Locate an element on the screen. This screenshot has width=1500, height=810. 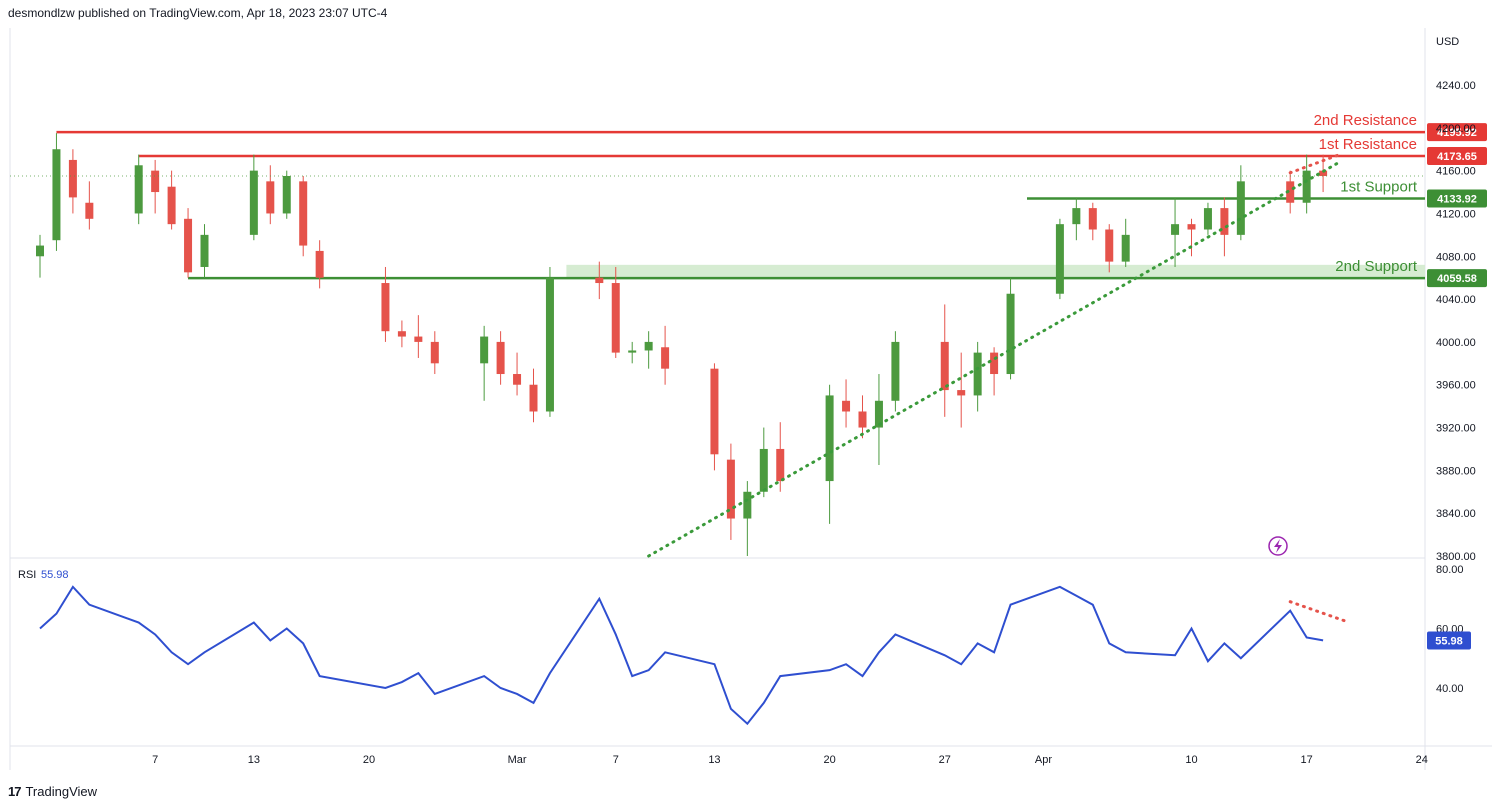
price-tick: 4200.00 is located at coordinates (1456, 129).